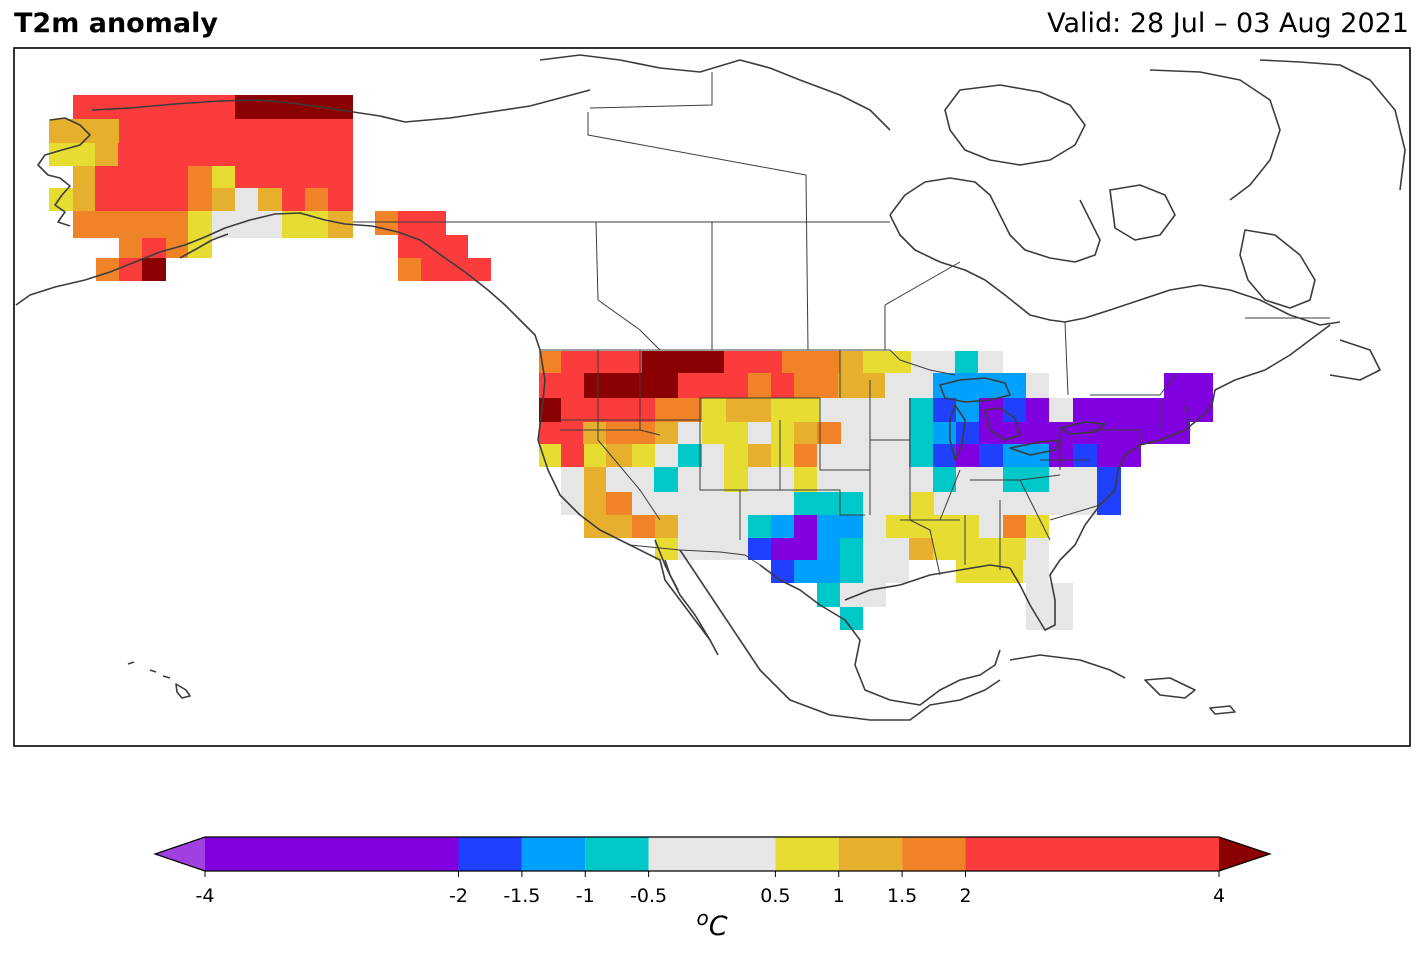 The width and height of the screenshot is (1425, 957). Describe the element at coordinates (1244, 854) in the screenshot. I see `colorbar-over-triangle` at that location.